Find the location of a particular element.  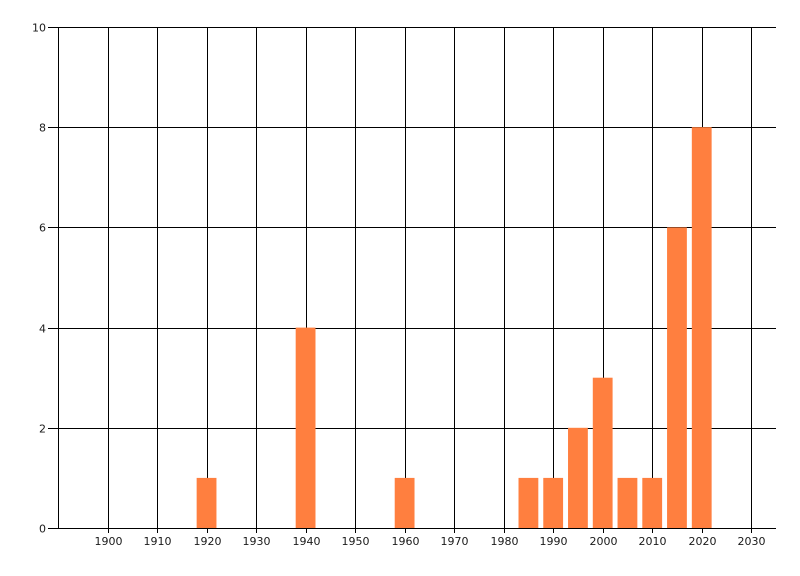

bar-1920 is located at coordinates (206, 502).